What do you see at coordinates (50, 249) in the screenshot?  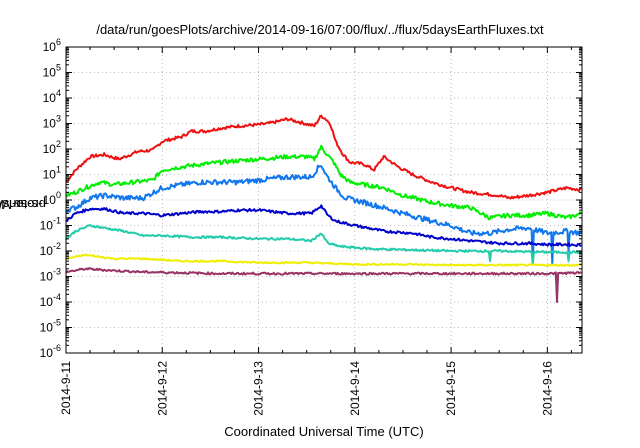 I see `y-tick-label: 10⁻²` at bounding box center [50, 249].